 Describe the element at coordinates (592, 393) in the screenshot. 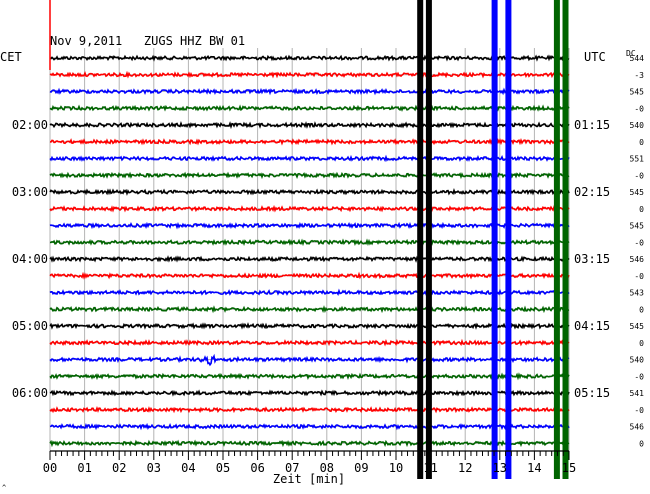

I see `right-hour-label: 05:15` at that location.